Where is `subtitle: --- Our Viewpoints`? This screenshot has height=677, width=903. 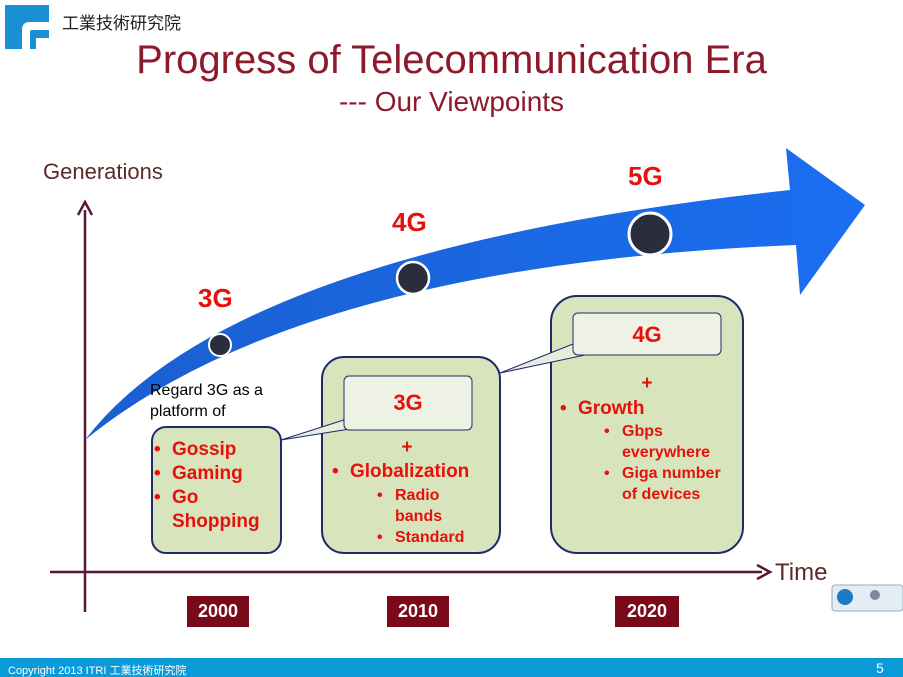
subtitle: --- Our Viewpoints is located at coordinates (451, 101).